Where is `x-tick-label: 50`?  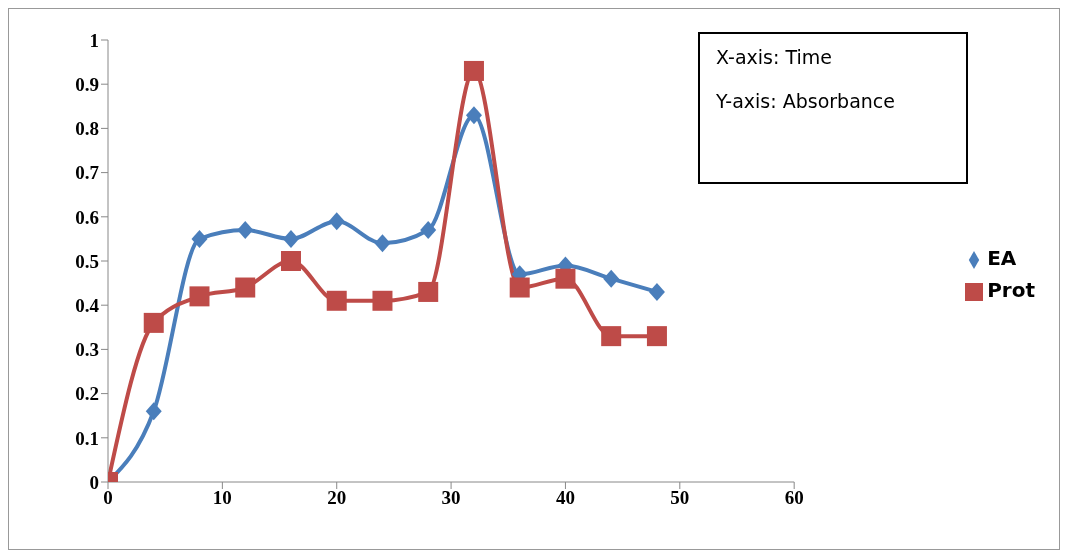 x-tick-label: 50 is located at coordinates (680, 498).